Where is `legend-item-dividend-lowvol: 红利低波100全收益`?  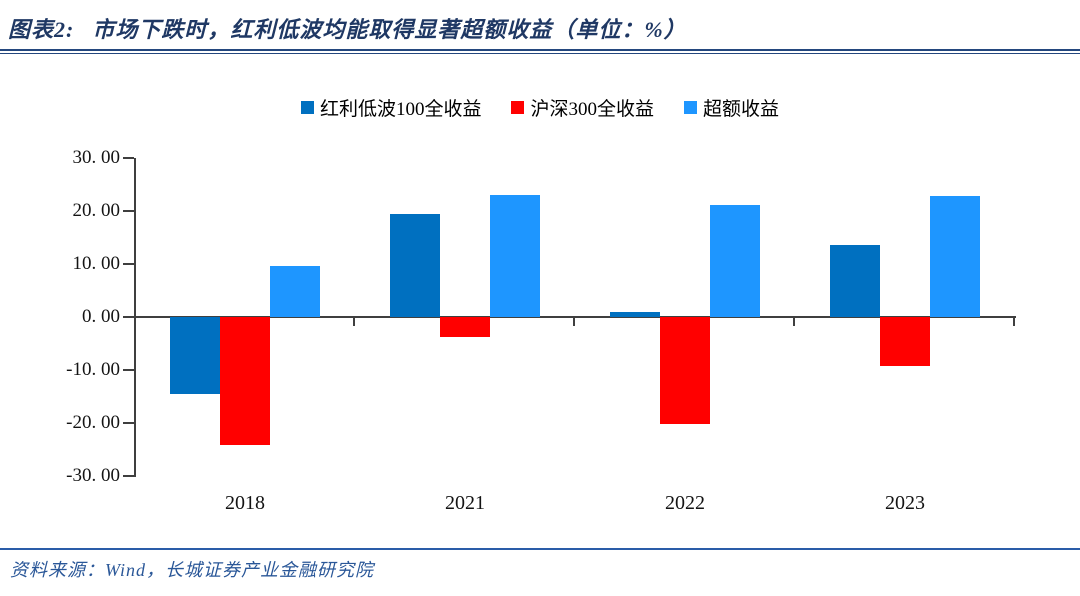
legend-item-dividend-lowvol: 红利低波100全收益 is located at coordinates (391, 107).